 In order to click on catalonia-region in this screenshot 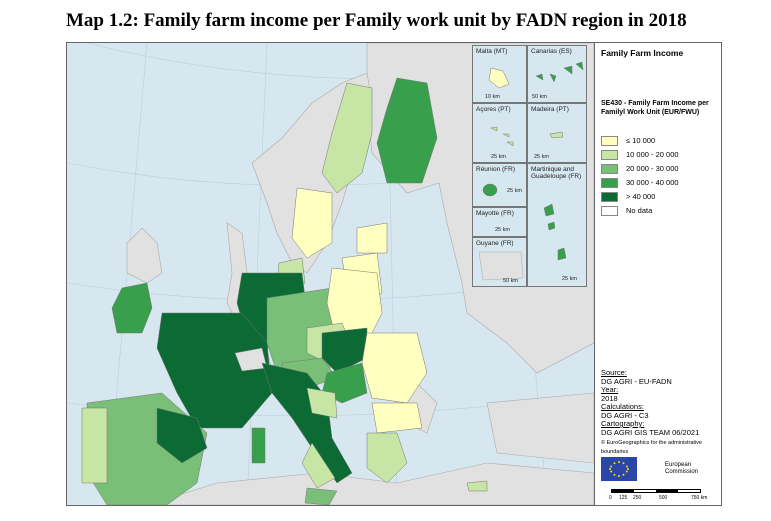, I will do `click(182, 435)`.